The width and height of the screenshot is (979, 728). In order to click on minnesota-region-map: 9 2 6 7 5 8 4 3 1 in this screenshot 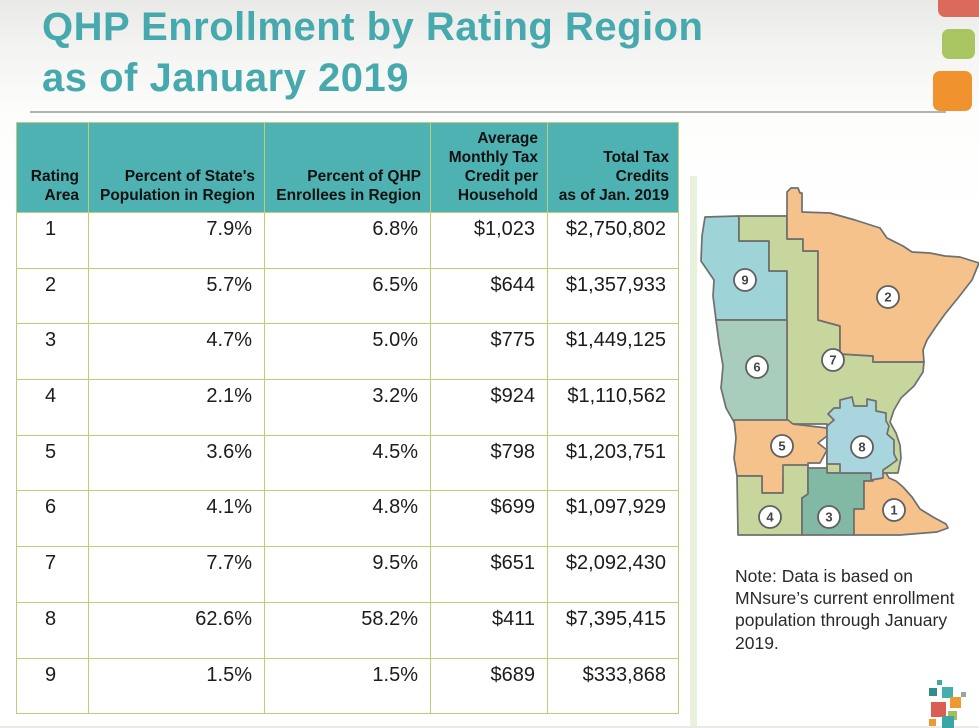, I will do `click(839, 361)`.